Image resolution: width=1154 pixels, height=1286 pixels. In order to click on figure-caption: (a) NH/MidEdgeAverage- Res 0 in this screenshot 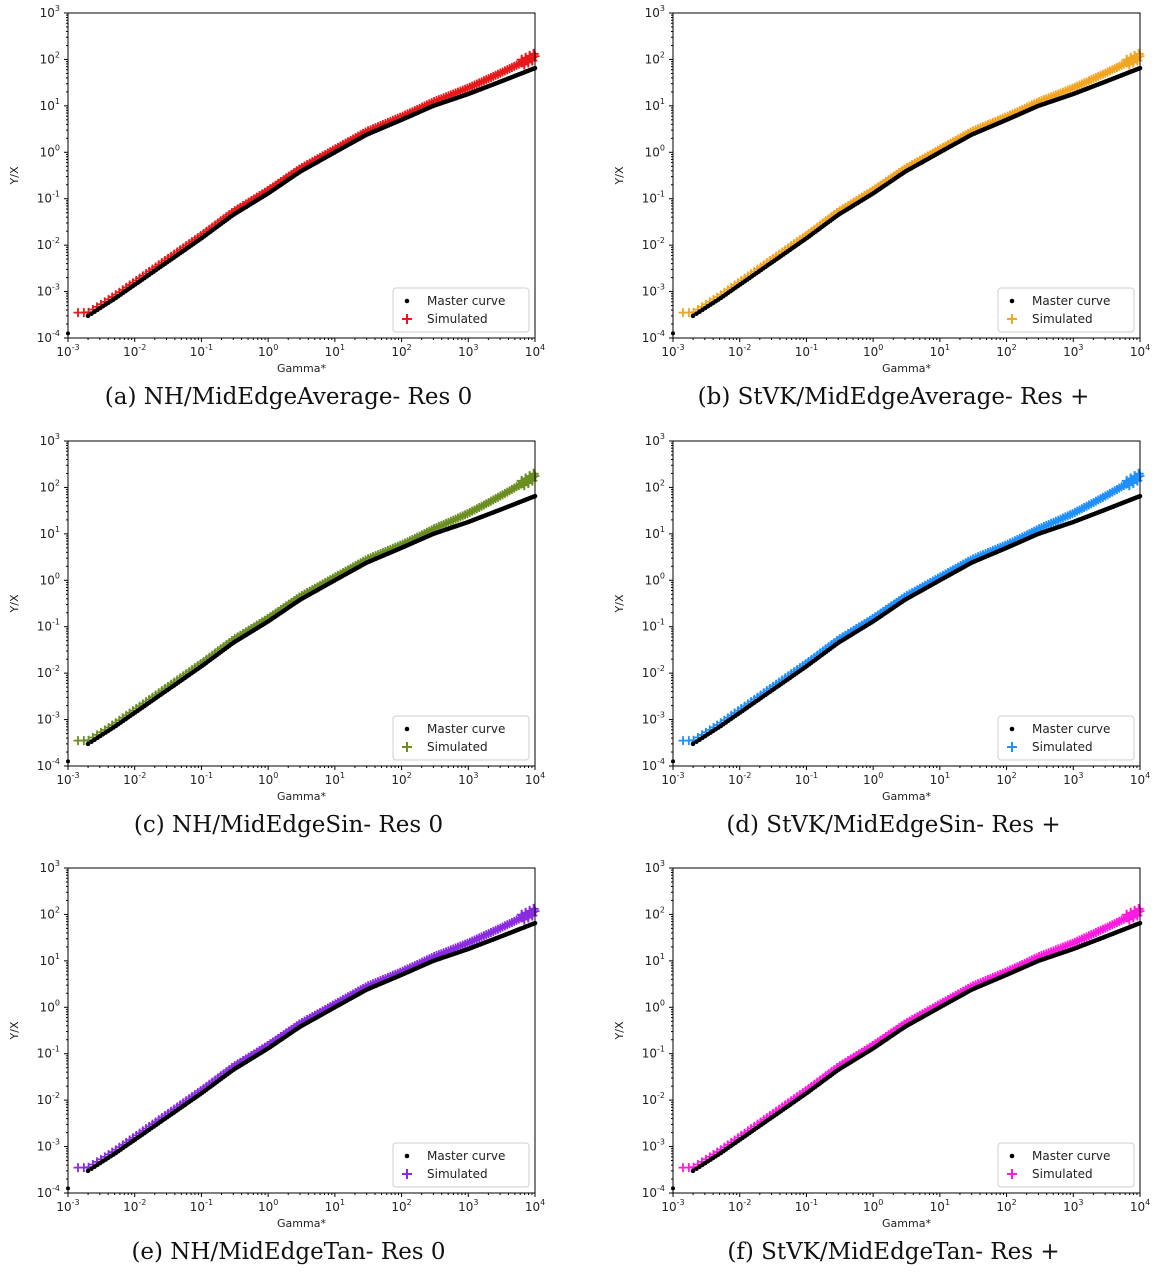, I will do `click(288, 397)`.